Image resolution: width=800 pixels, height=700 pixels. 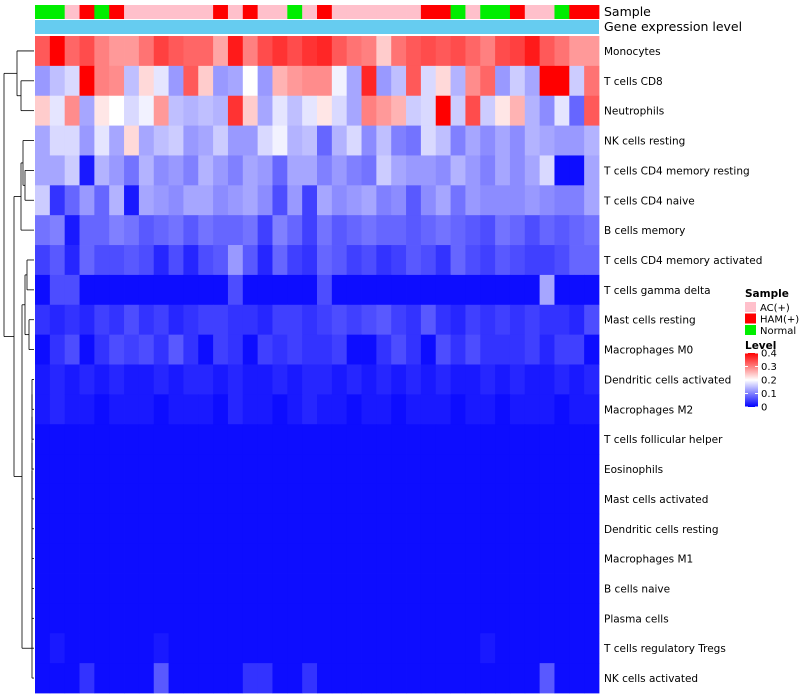 What do you see at coordinates (632, 52) in the screenshot?
I see `row-label: Monocytes` at bounding box center [632, 52].